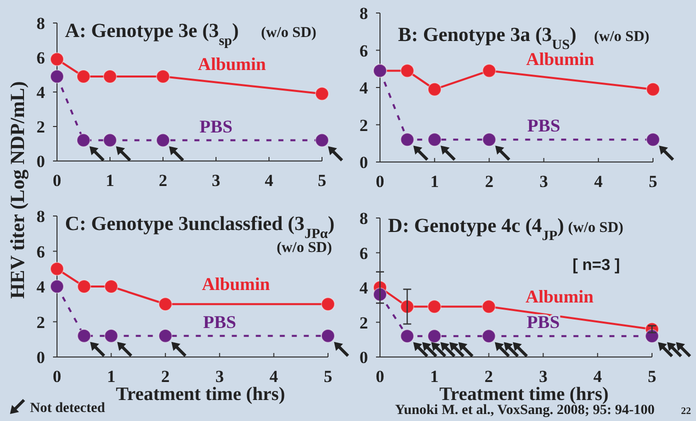 This screenshot has height=421, width=696. What do you see at coordinates (199, 227) in the screenshot?
I see `chart-title: C: Genotype 3unclassfied (3$_{JPα}$)` at bounding box center [199, 227].